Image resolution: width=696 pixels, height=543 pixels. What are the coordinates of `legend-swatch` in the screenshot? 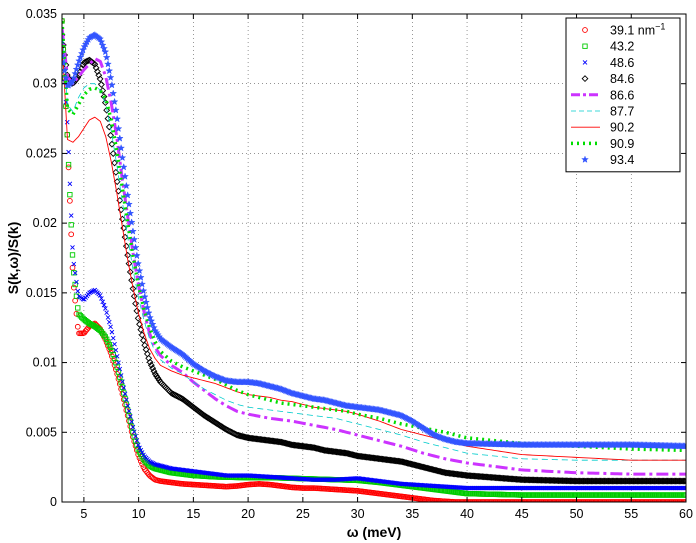 It's located at (585, 79).